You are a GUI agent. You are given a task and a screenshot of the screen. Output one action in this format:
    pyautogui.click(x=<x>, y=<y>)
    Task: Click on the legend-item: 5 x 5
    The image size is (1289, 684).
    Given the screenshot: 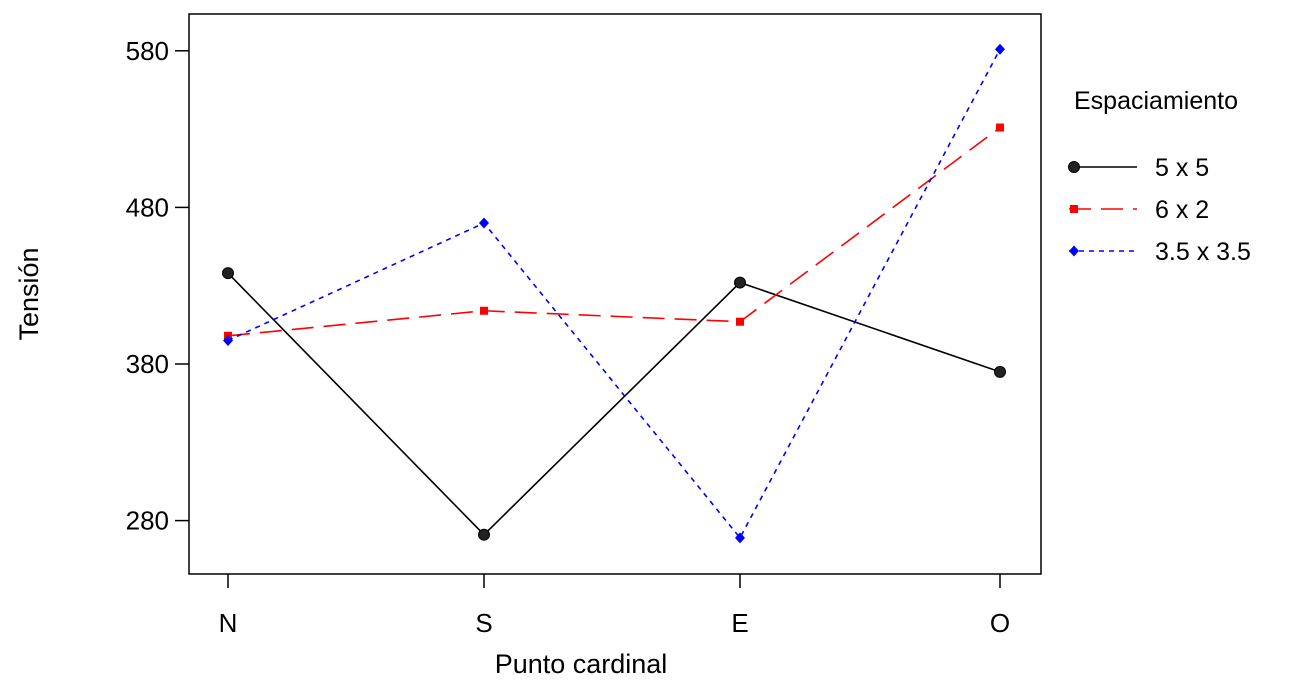 What is the action you would take?
    pyautogui.click(x=1138, y=168)
    